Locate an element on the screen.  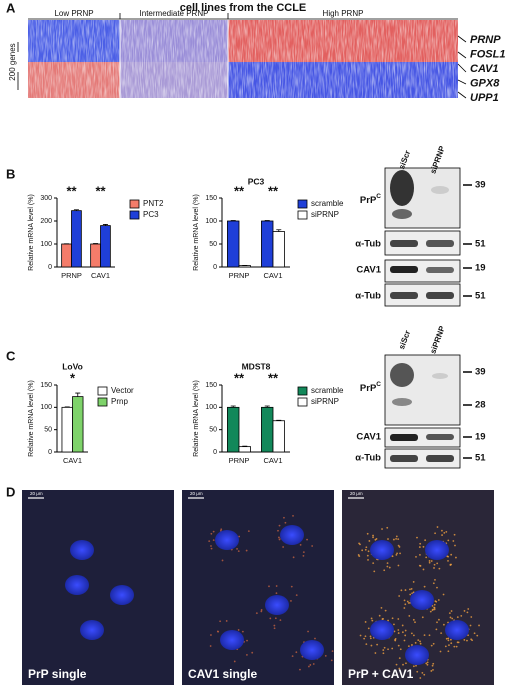
bar is located at coordinates (278, 249).